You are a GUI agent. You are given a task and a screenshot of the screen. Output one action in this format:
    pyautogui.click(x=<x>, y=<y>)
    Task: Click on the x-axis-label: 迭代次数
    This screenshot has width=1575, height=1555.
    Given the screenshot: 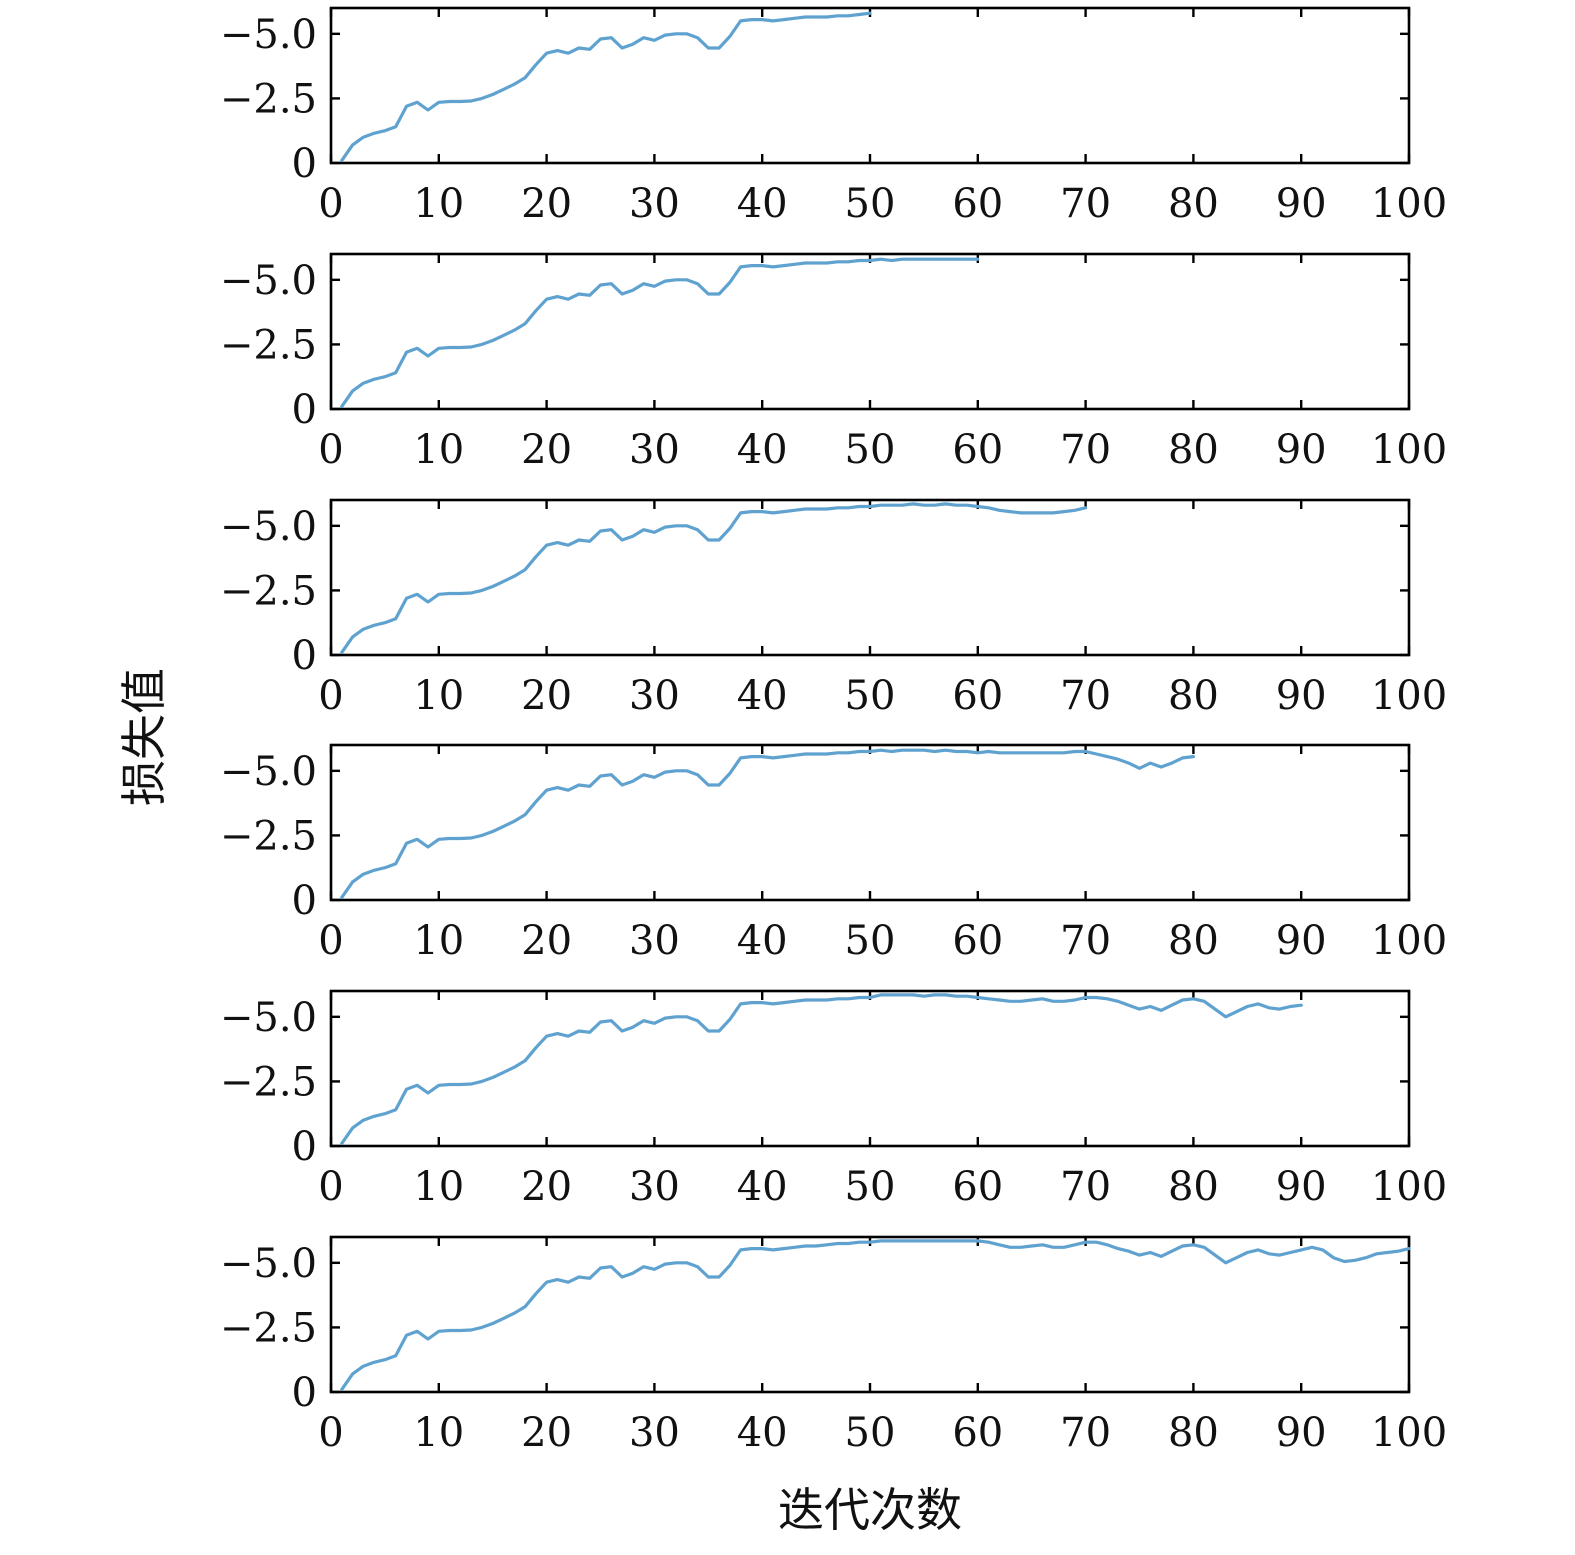 What is the action you would take?
    pyautogui.click(x=870, y=1510)
    